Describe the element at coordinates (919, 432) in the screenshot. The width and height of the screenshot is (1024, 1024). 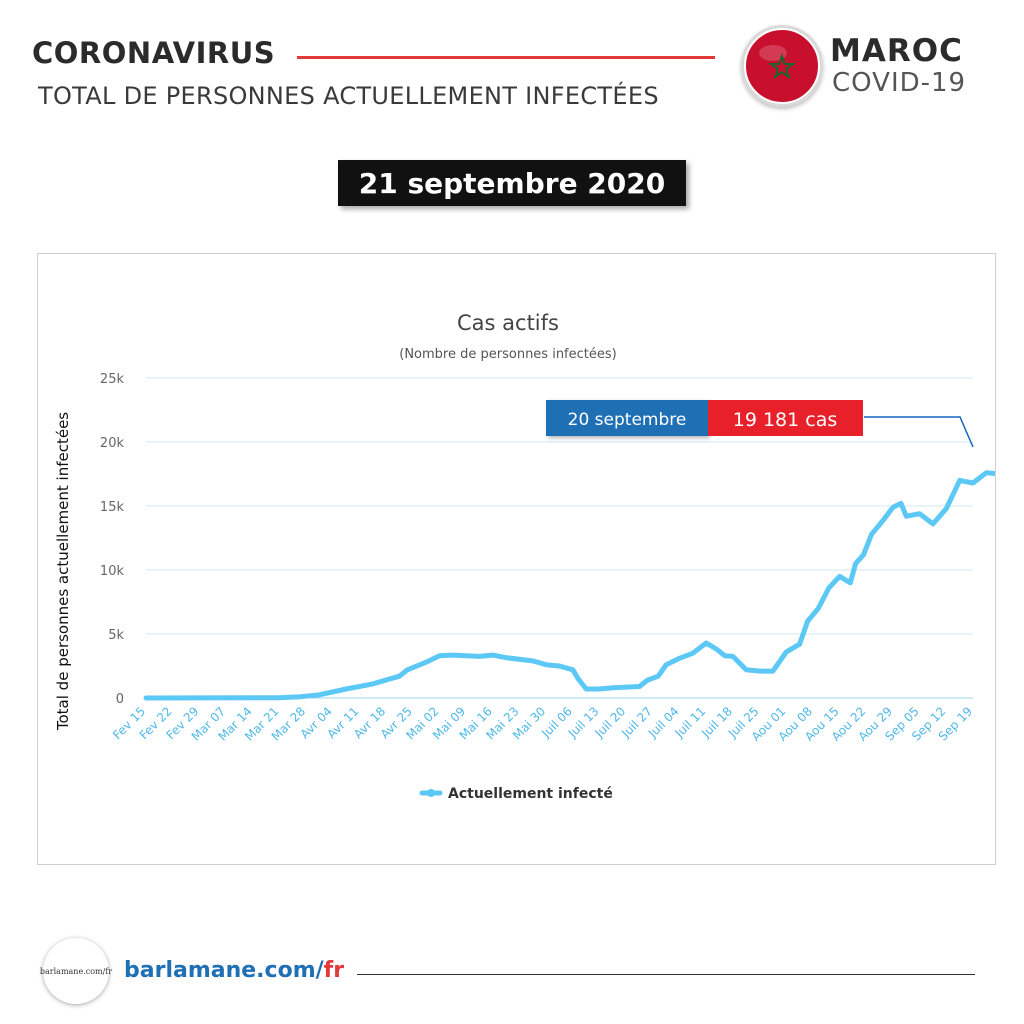
I see `callout-leader-line` at that location.